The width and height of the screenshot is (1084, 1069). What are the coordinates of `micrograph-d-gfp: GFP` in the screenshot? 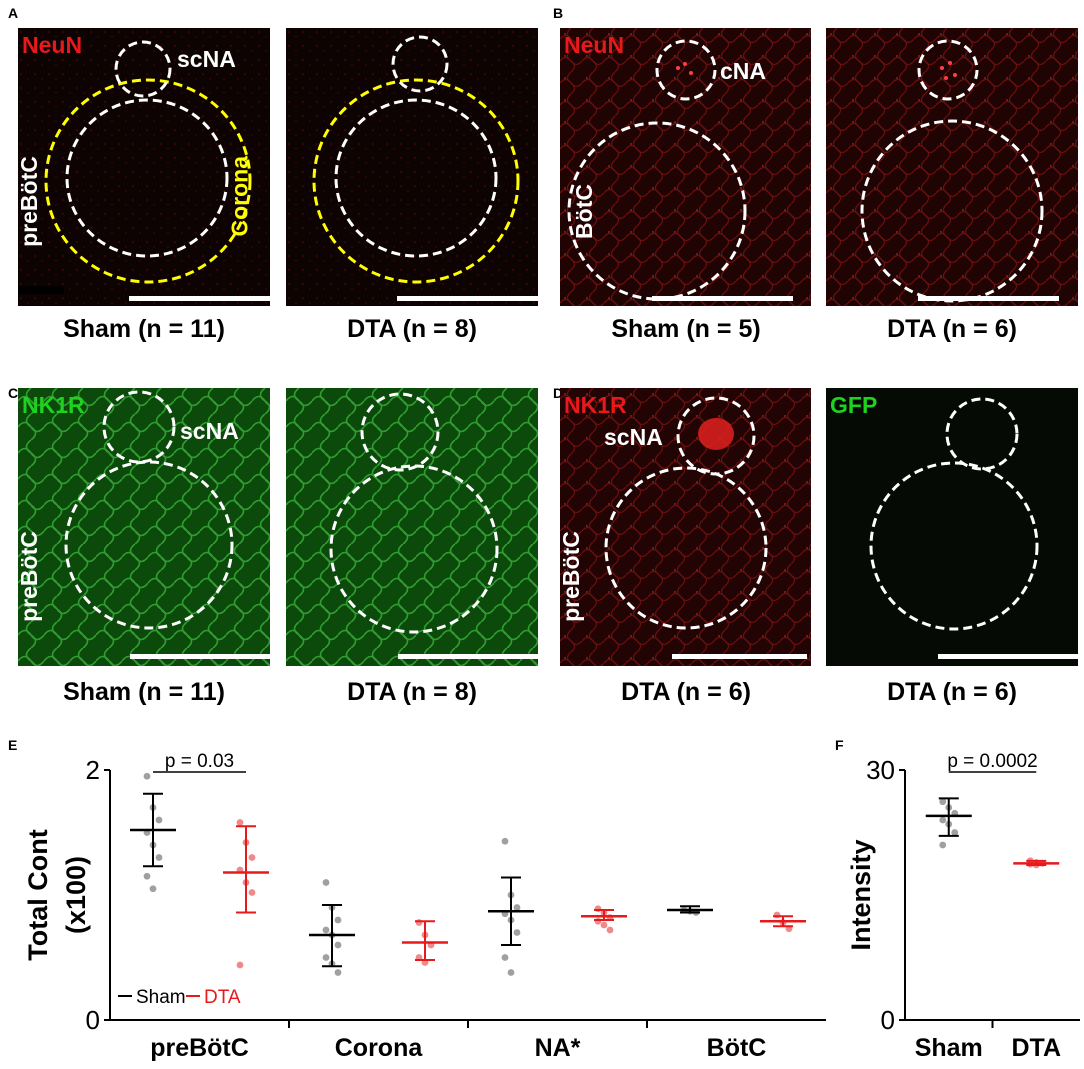 It's located at (952, 527).